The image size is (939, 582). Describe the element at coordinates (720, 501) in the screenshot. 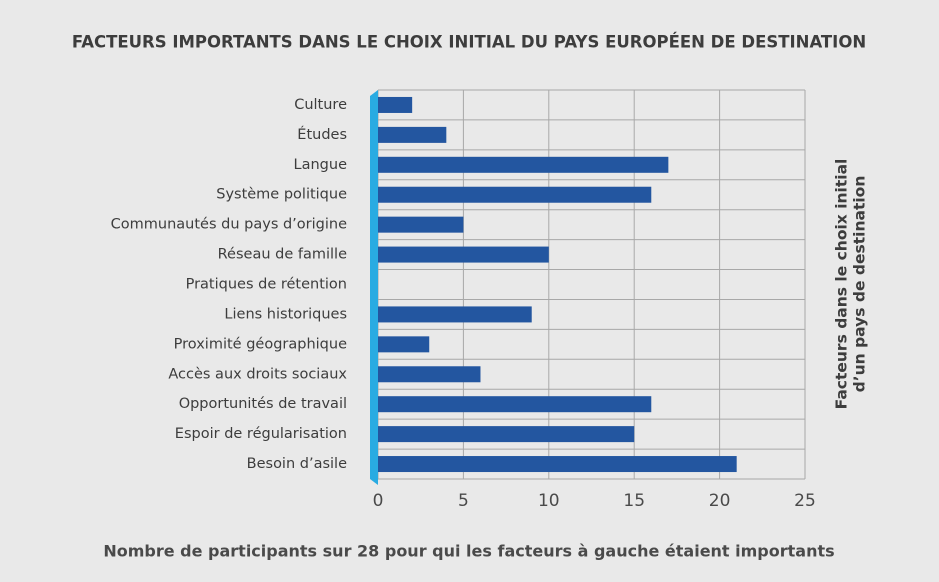

I see `x-tick-label: 20` at that location.